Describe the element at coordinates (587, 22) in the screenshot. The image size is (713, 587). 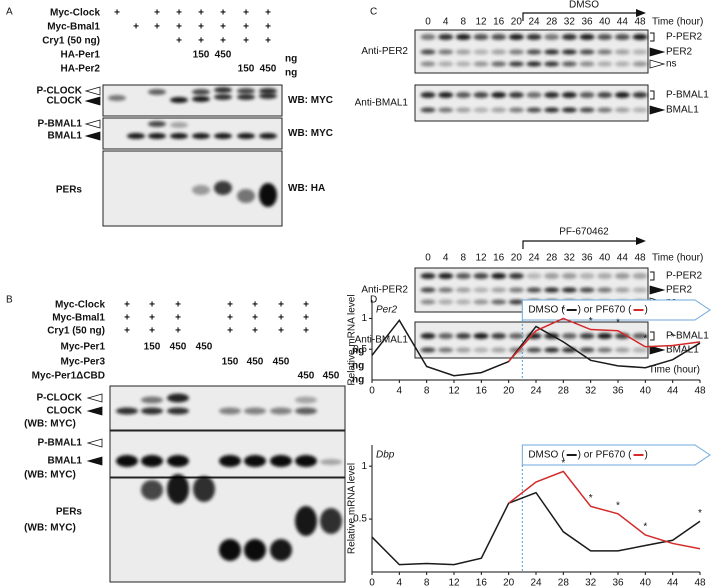
I see `time-label: 36` at that location.